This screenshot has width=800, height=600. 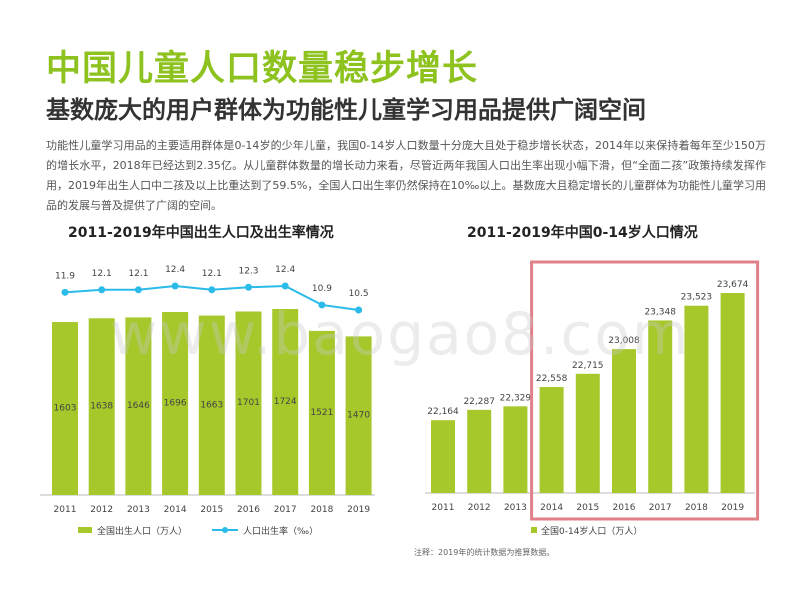 I want to click on chart1-x-tick-label: 2018, so click(x=321, y=510).